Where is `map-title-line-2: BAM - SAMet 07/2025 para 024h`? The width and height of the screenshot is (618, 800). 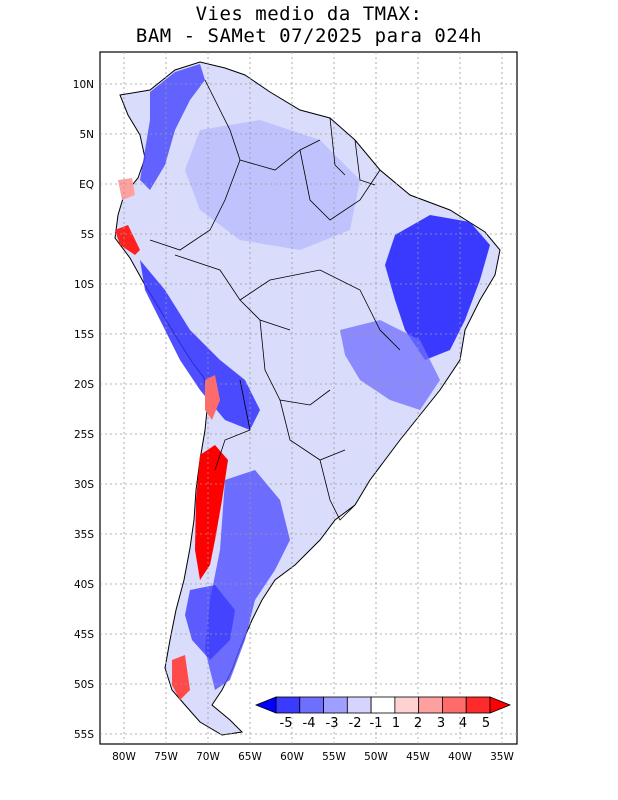
map-title-line-2: BAM - SAMet 07/2025 para 024h is located at coordinates (309, 36).